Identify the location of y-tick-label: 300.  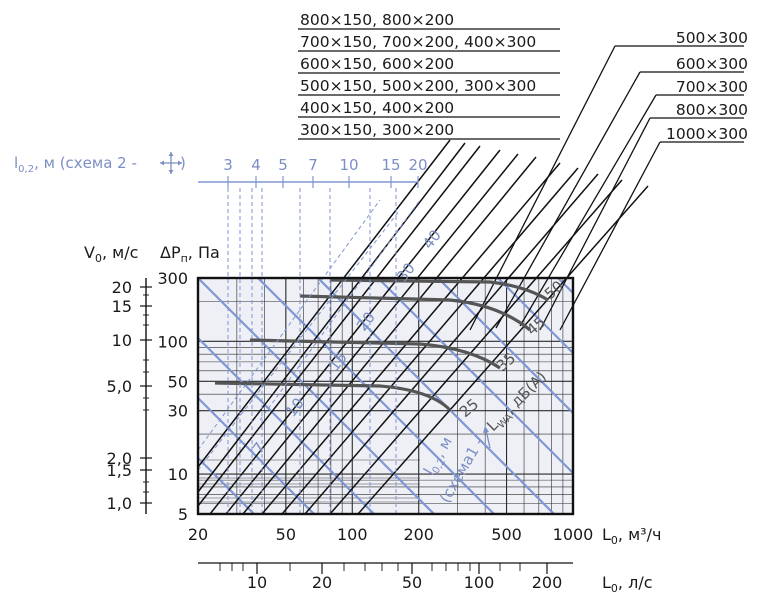
(172, 278).